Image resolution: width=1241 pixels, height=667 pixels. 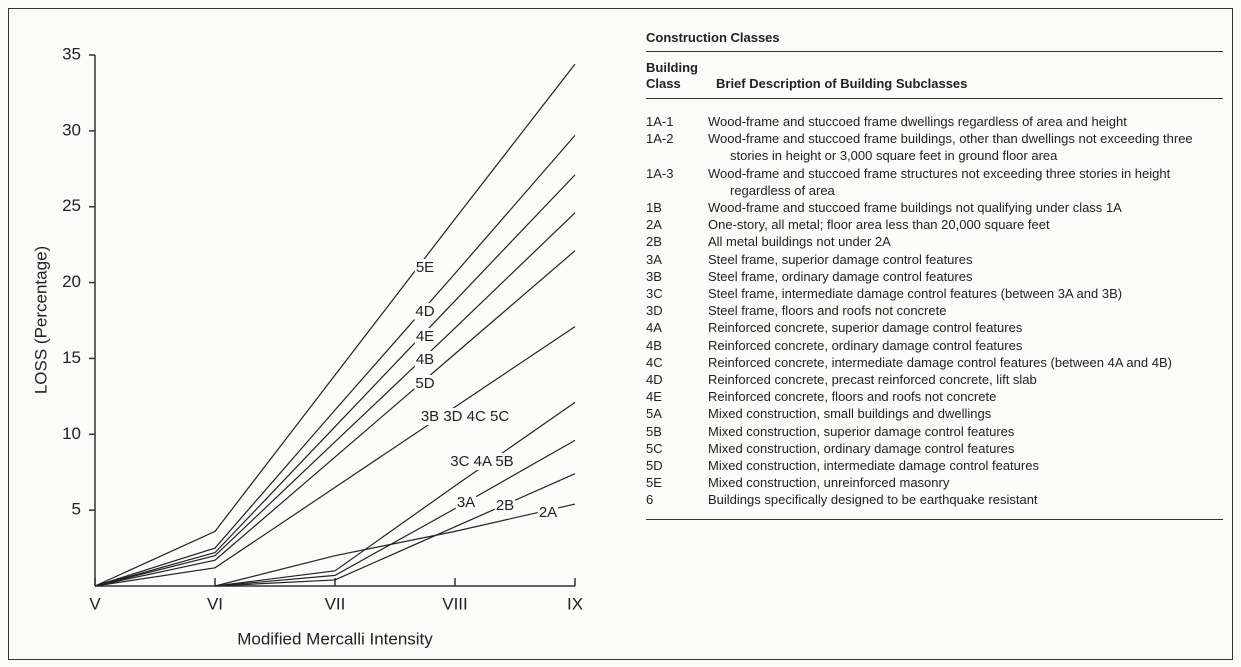 What do you see at coordinates (71, 357) in the screenshot?
I see `y-tick-label: 15` at bounding box center [71, 357].